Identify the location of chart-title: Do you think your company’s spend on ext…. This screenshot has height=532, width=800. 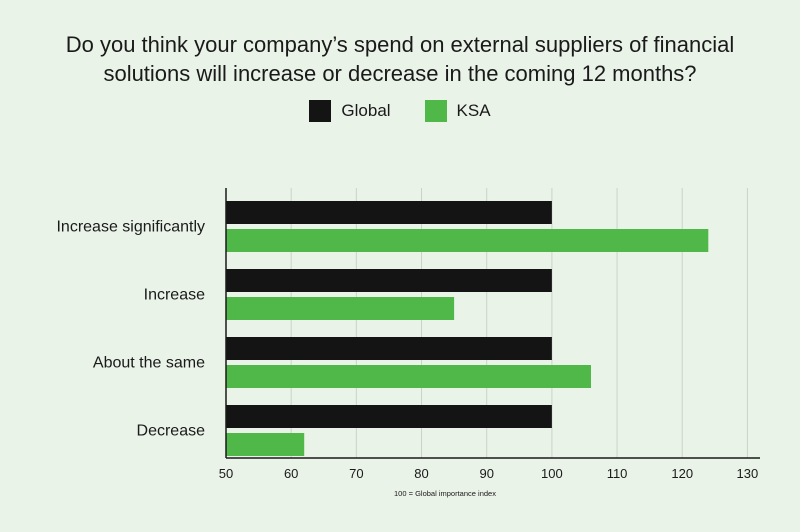
(400, 59).